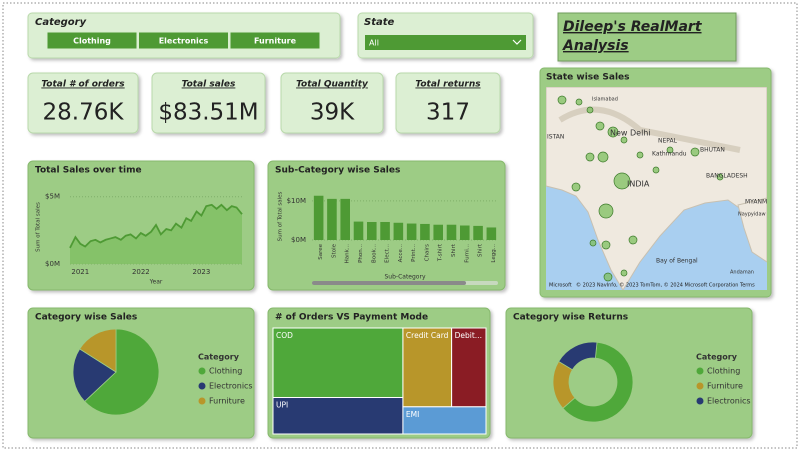 This screenshot has width=800, height=455. What do you see at coordinates (445, 42) in the screenshot?
I see `state-dropdown` at bounding box center [445, 42].